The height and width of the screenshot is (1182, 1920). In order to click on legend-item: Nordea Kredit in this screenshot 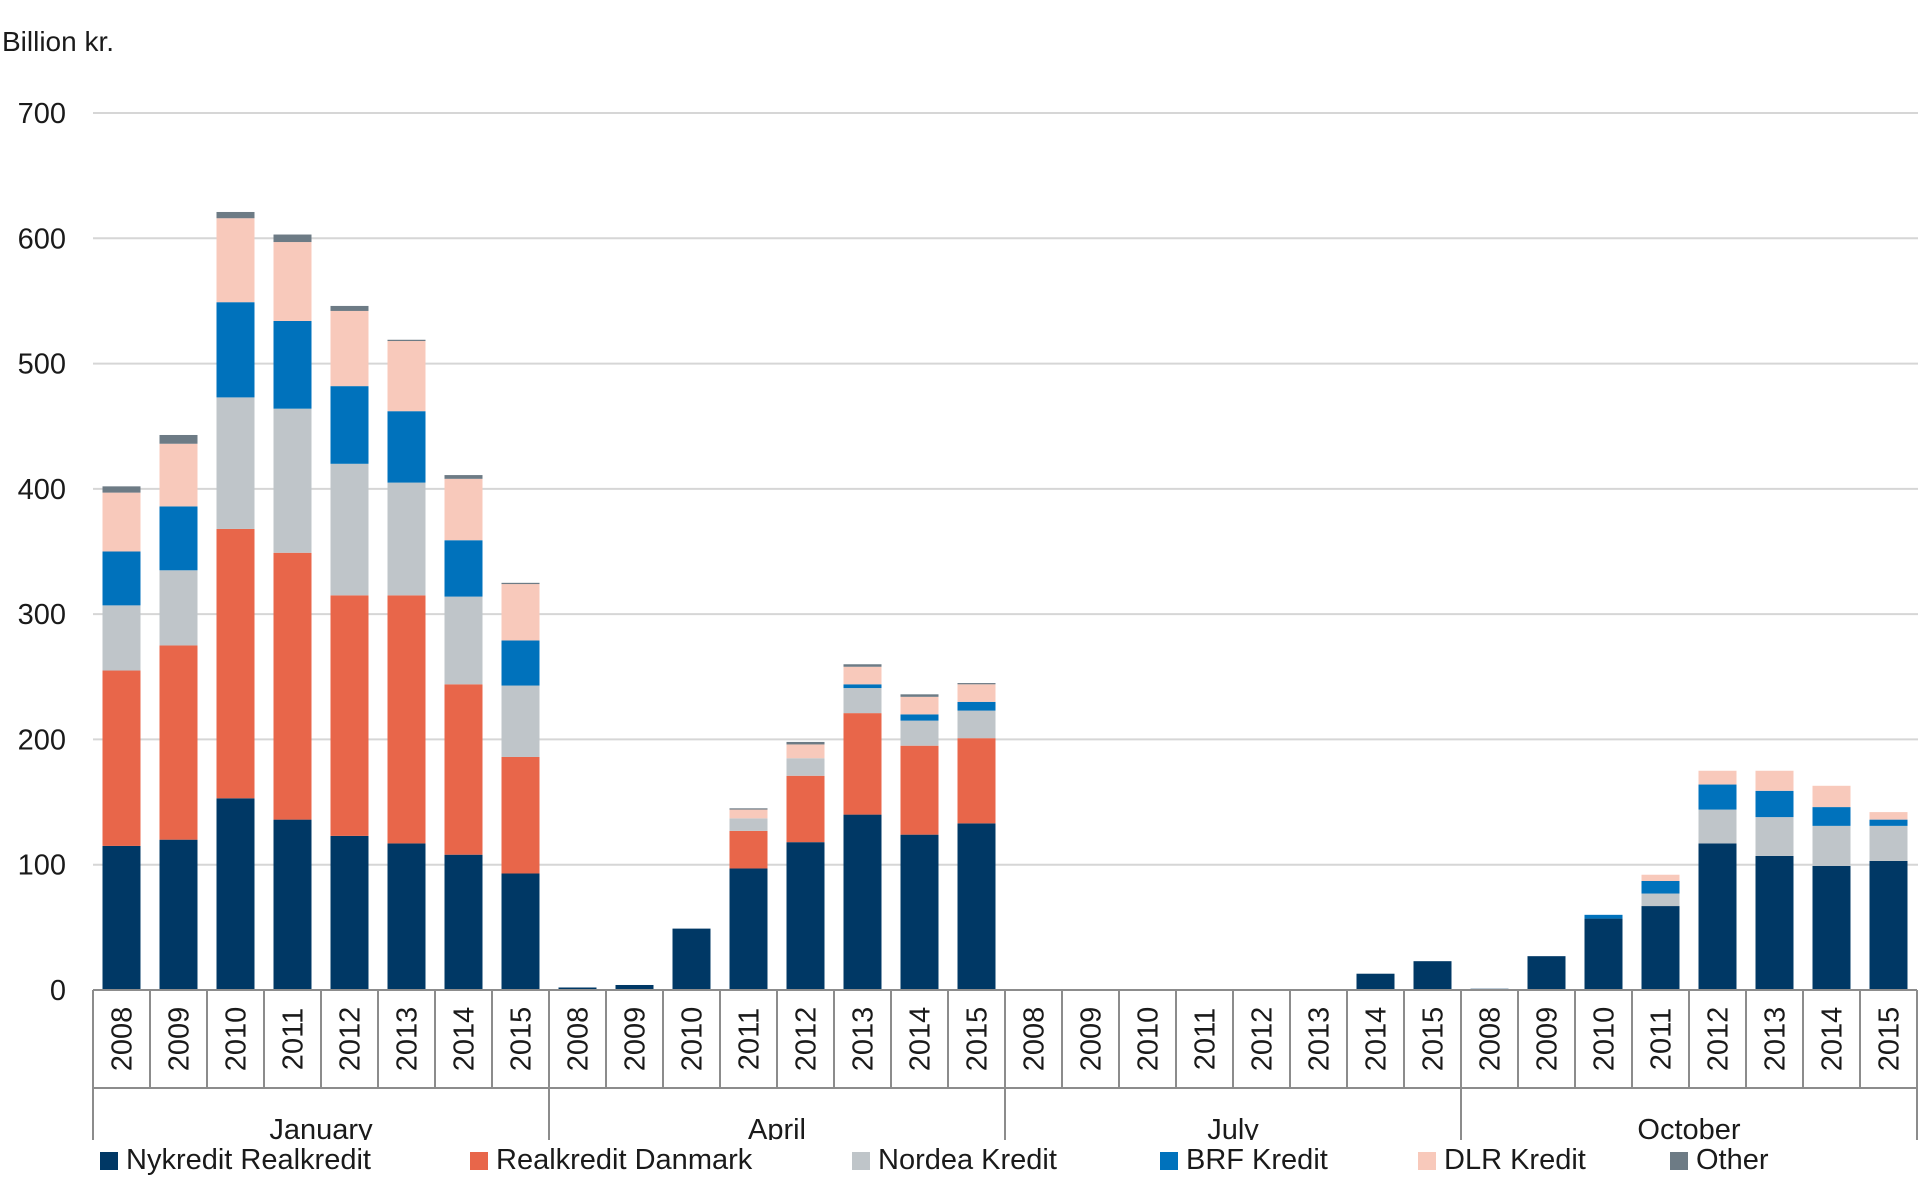, I will do `click(954, 1160)`.